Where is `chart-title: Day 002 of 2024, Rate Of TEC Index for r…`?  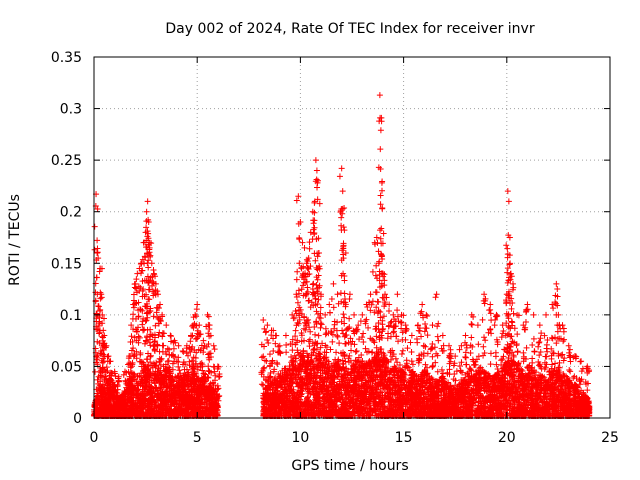 chart-title: Day 002 of 2024, Rate Of TEC Index for r… is located at coordinates (349, 29).